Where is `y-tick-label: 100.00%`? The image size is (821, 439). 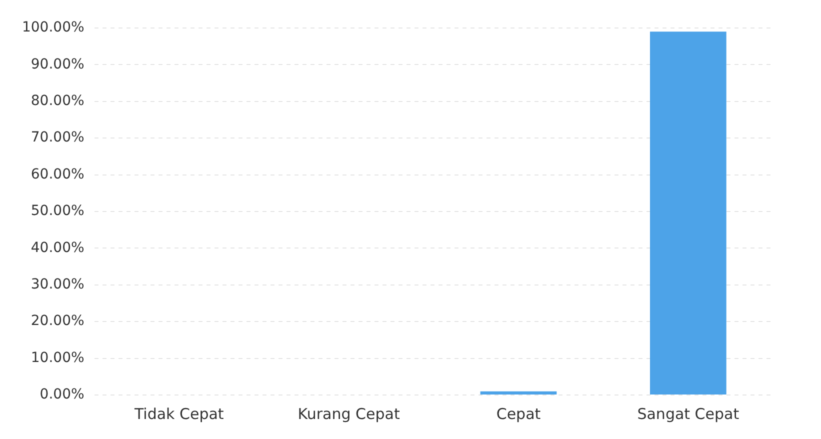
y-tick-label: 100.00% is located at coordinates (53, 28).